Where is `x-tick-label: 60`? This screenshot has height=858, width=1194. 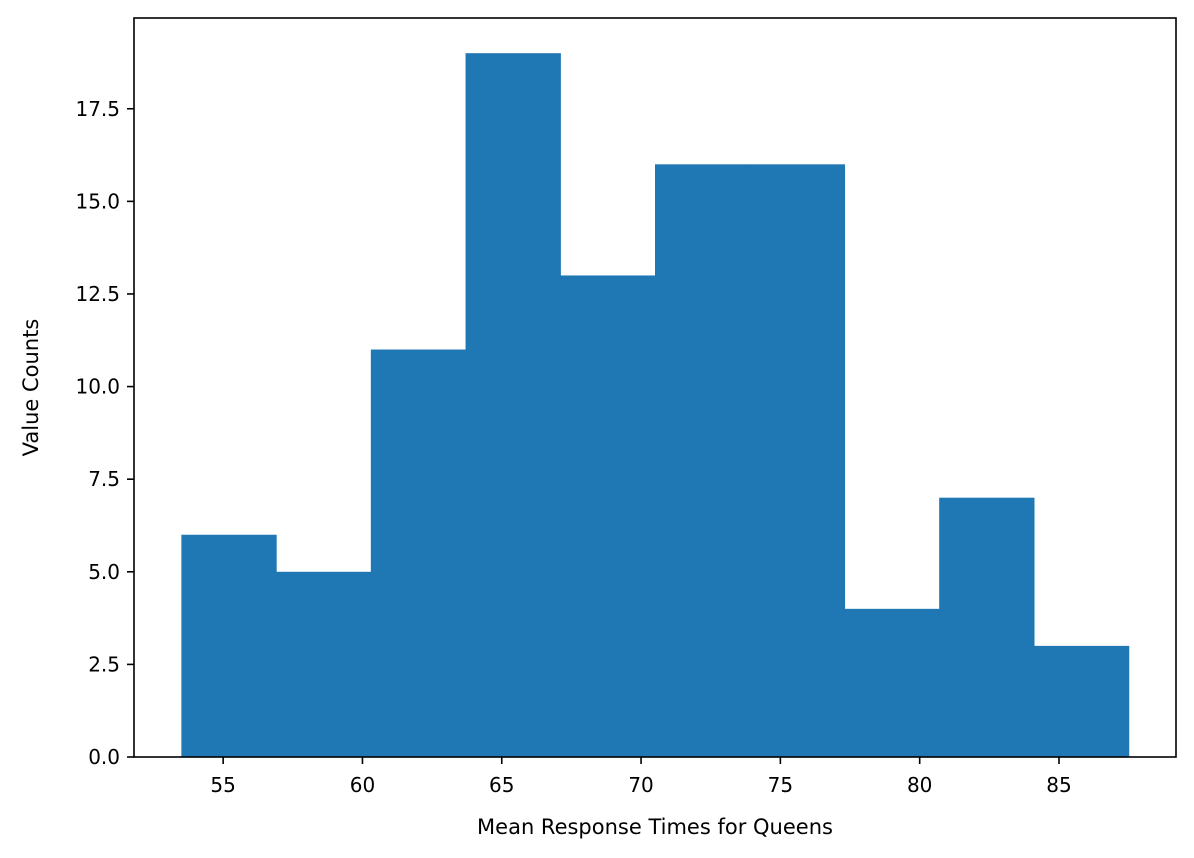
x-tick-label: 60 is located at coordinates (362, 785).